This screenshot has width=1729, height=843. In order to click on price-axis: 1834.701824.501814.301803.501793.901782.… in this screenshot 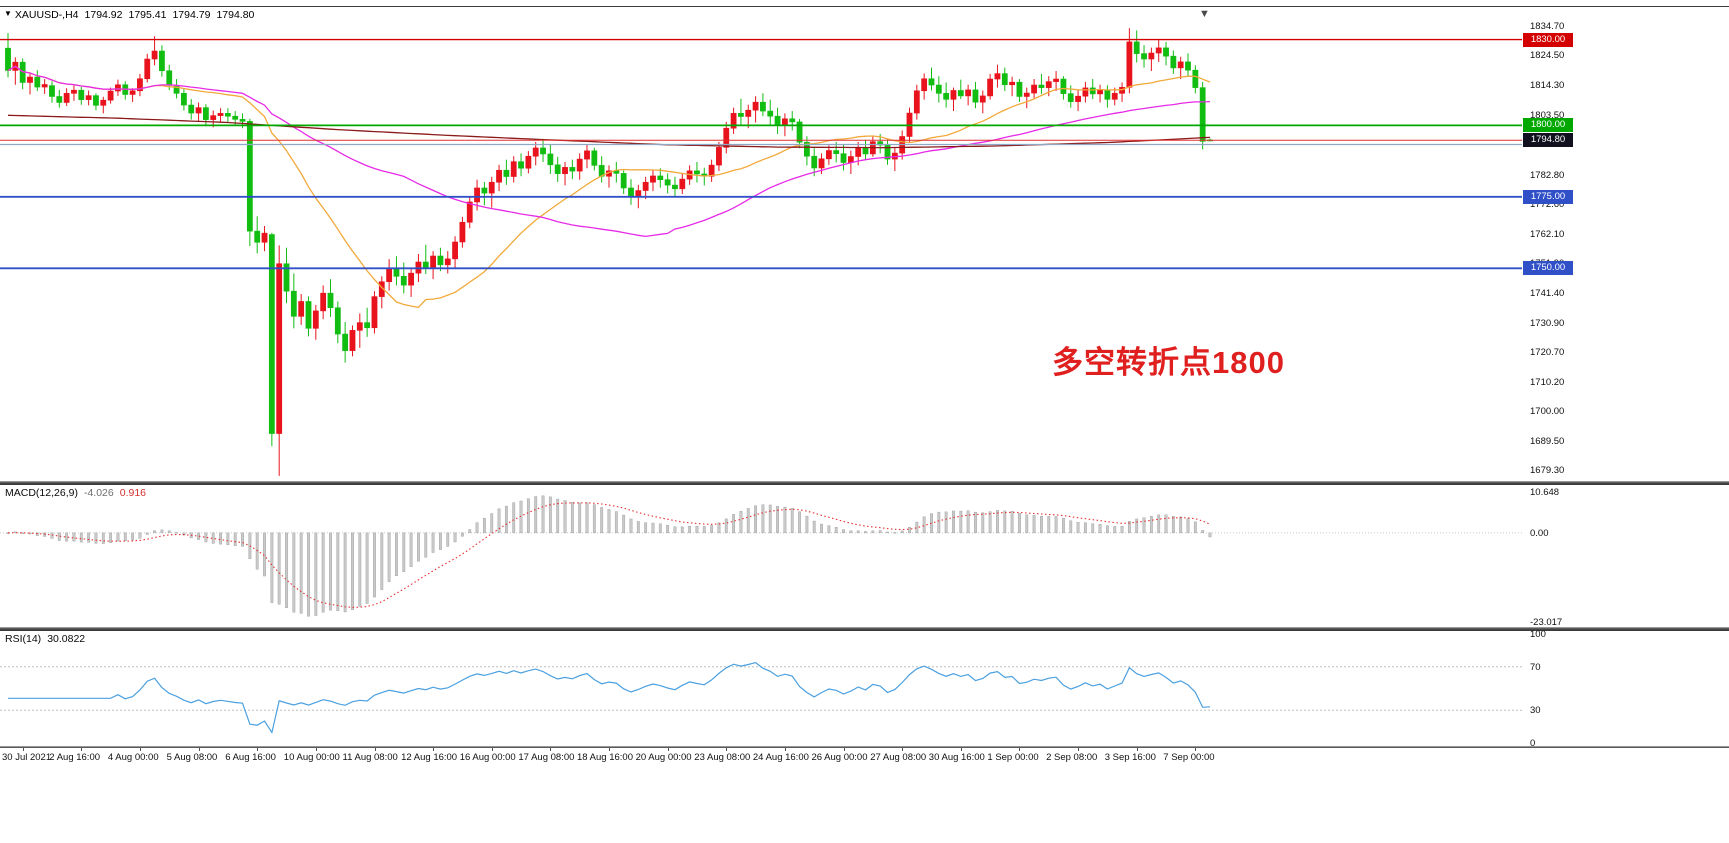, I will do `click(1625, 244)`.